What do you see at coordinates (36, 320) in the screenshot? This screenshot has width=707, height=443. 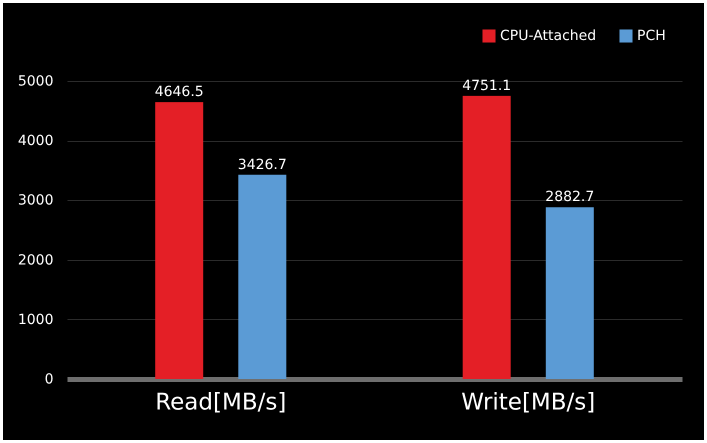 I see `y-tick-label: 1000` at bounding box center [36, 320].